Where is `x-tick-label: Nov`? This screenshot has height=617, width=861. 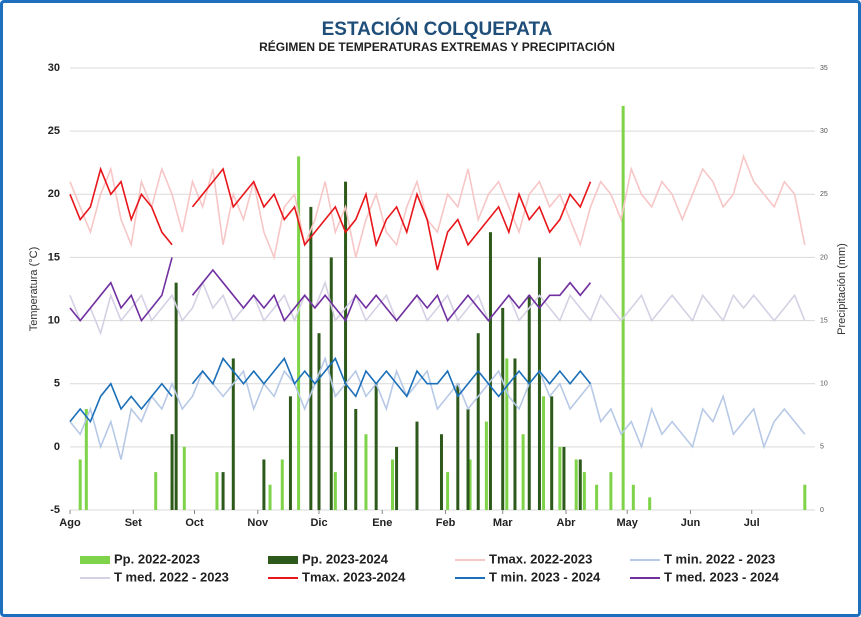
x-tick-label: Nov is located at coordinates (258, 523).